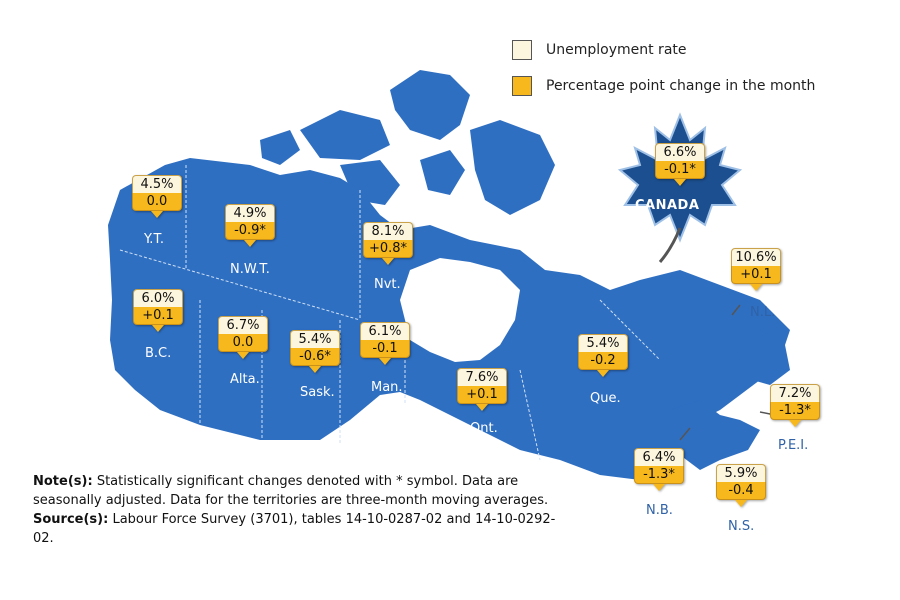  Describe the element at coordinates (250, 231) in the screenshot. I see `badge-change: -0.9*` at that location.